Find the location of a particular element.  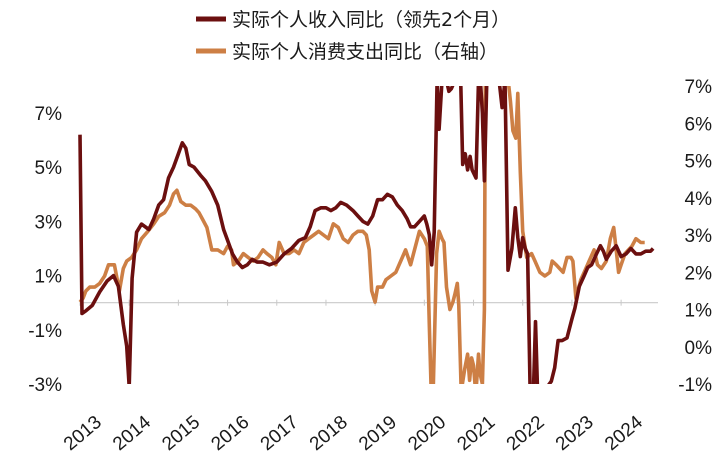

x-tick-label: 2019 is located at coordinates (378, 433).